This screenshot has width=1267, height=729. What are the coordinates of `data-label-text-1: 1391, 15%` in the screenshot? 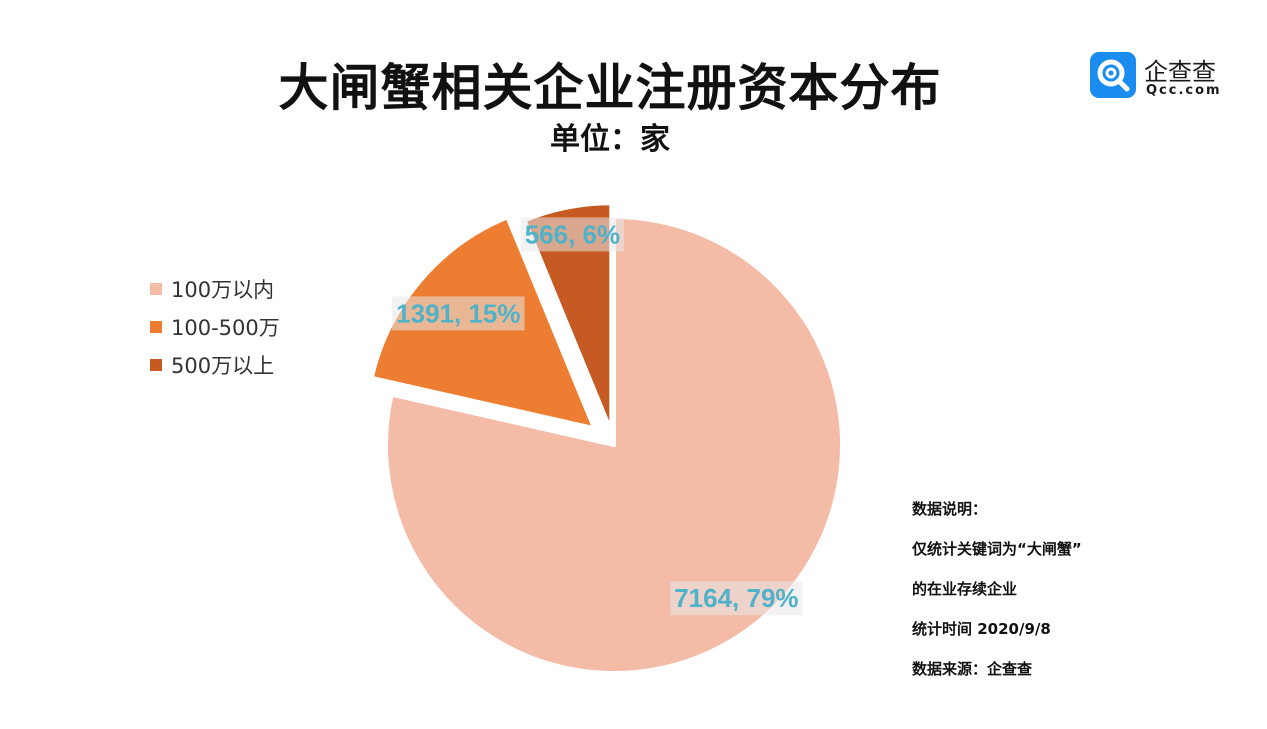 It's located at (458, 313).